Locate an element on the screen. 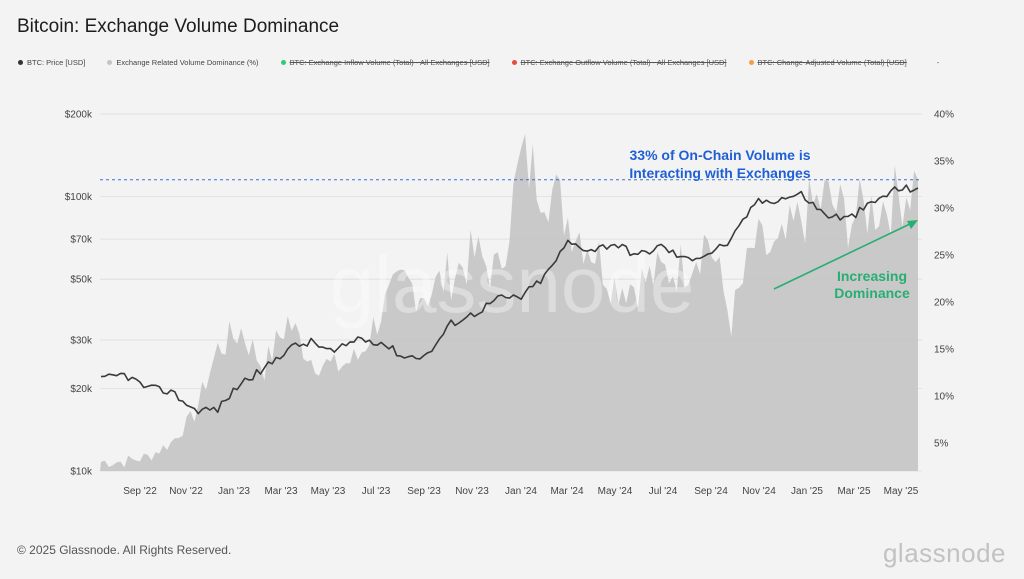 The image size is (1024, 579). x-tick-label: Nov '22 is located at coordinates (186, 491).